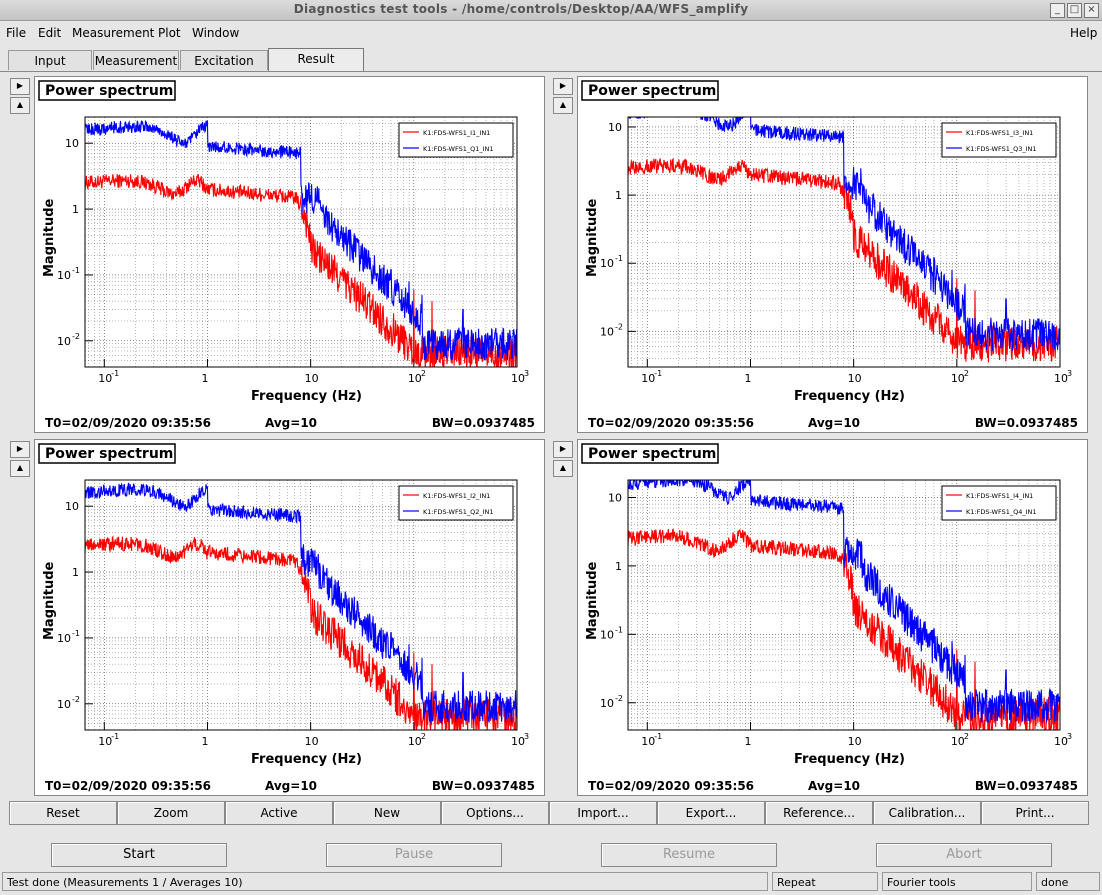  What do you see at coordinates (113, 33) in the screenshot?
I see `menu-measurement: Measurement` at bounding box center [113, 33].